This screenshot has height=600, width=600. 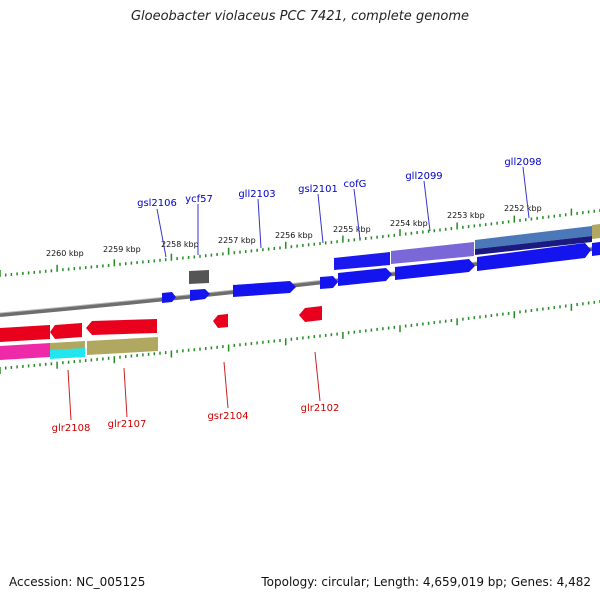 What do you see at coordinates (220, 321) in the screenshot?
I see `gene-gsr2104-arrow` at bounding box center [220, 321].